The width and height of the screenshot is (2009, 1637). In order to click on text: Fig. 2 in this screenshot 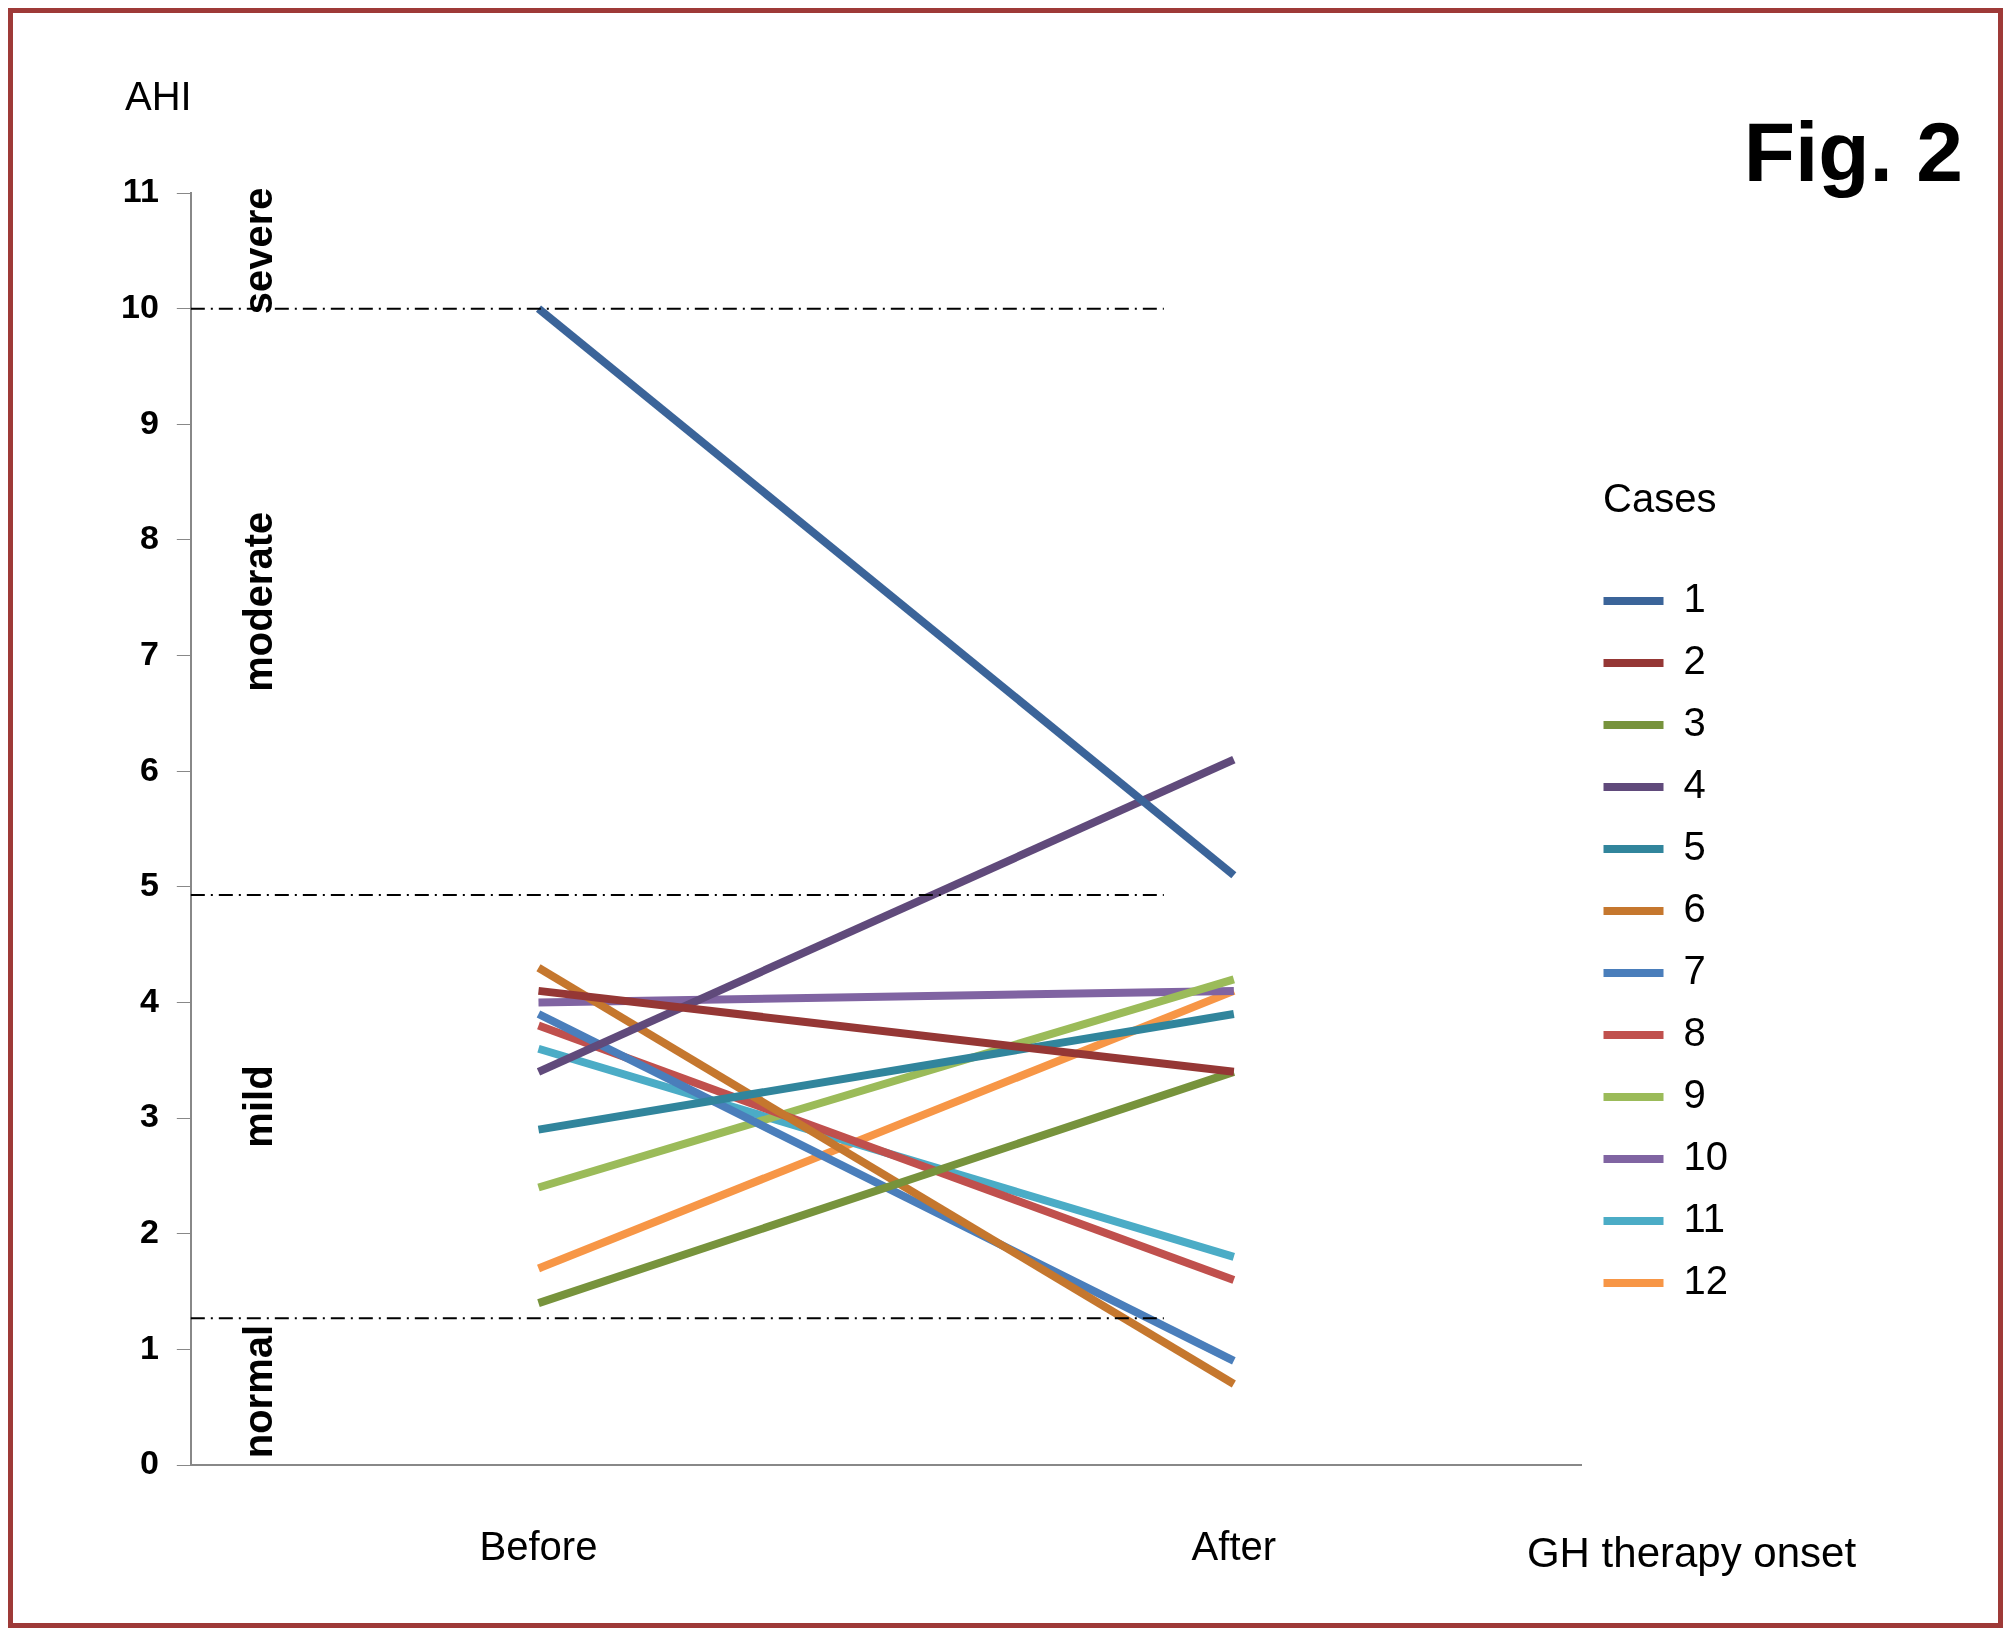, I will do `click(1853, 152)`.